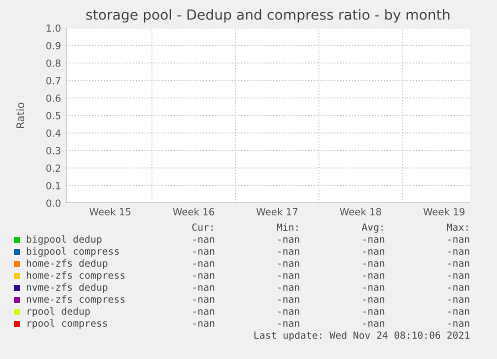 The width and height of the screenshot is (497, 359). I want to click on legend-label: rpool dedup, so click(59, 312).